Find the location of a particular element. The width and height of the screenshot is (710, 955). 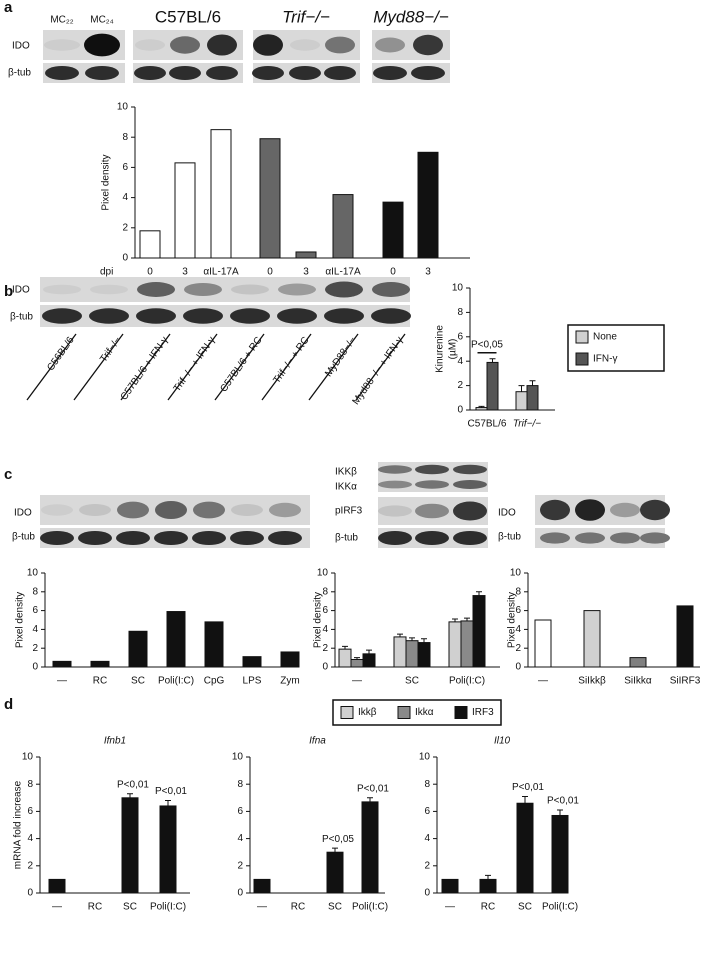

row-label: IKKα is located at coordinates (346, 487).